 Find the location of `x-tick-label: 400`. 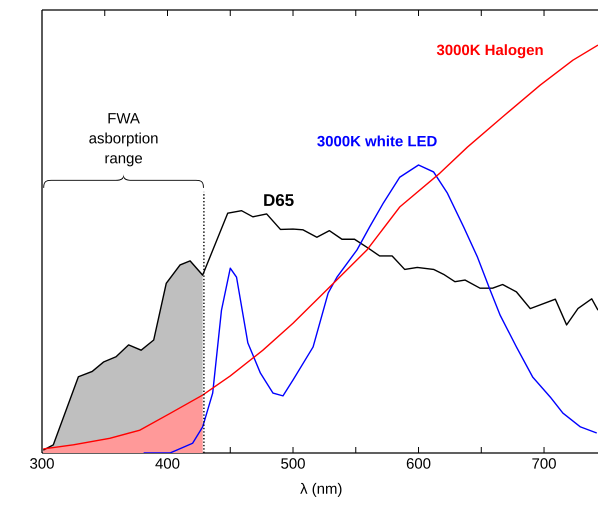

x-tick-label: 400 is located at coordinates (167, 463).